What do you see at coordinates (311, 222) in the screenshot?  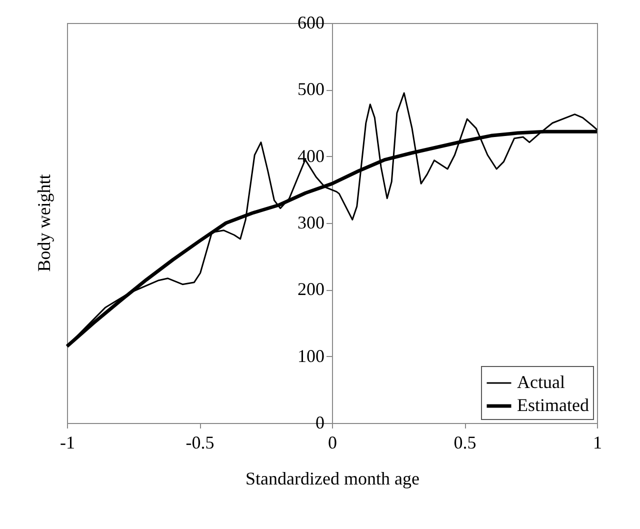 I see `y-tick-label: 300` at bounding box center [311, 222].